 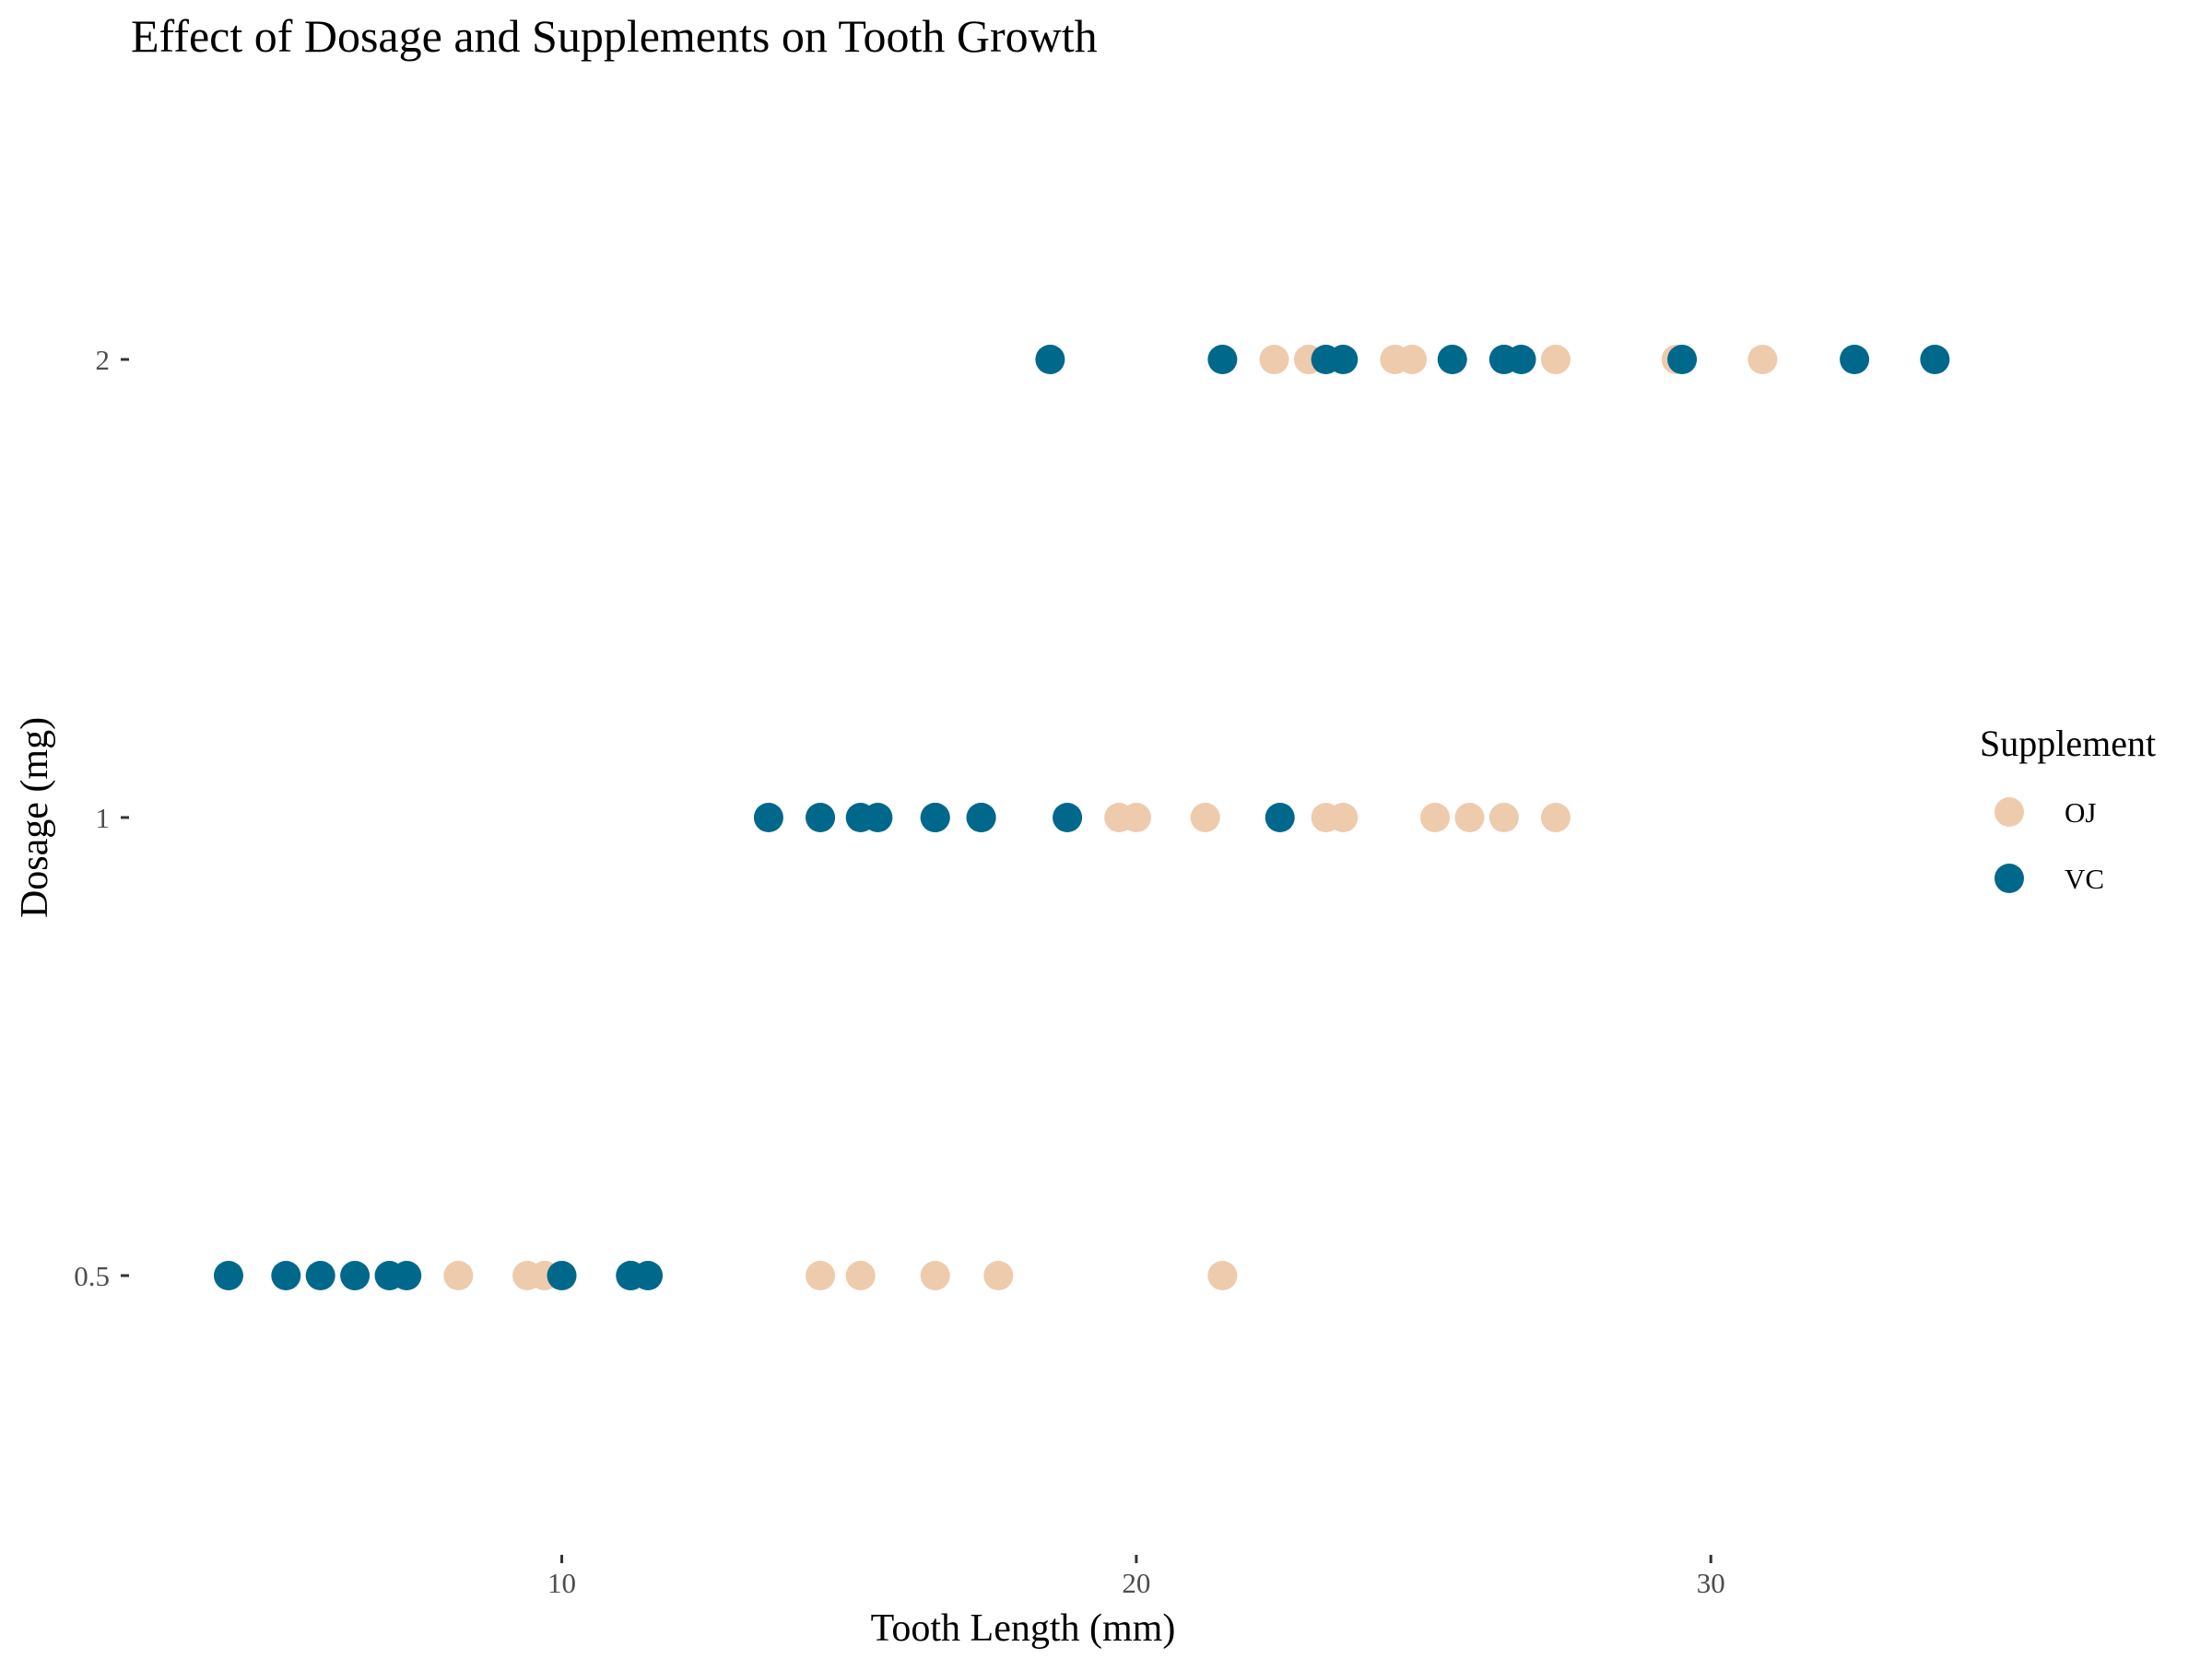 I want to click on legend: Supplement OJ VC, so click(x=2068, y=809).